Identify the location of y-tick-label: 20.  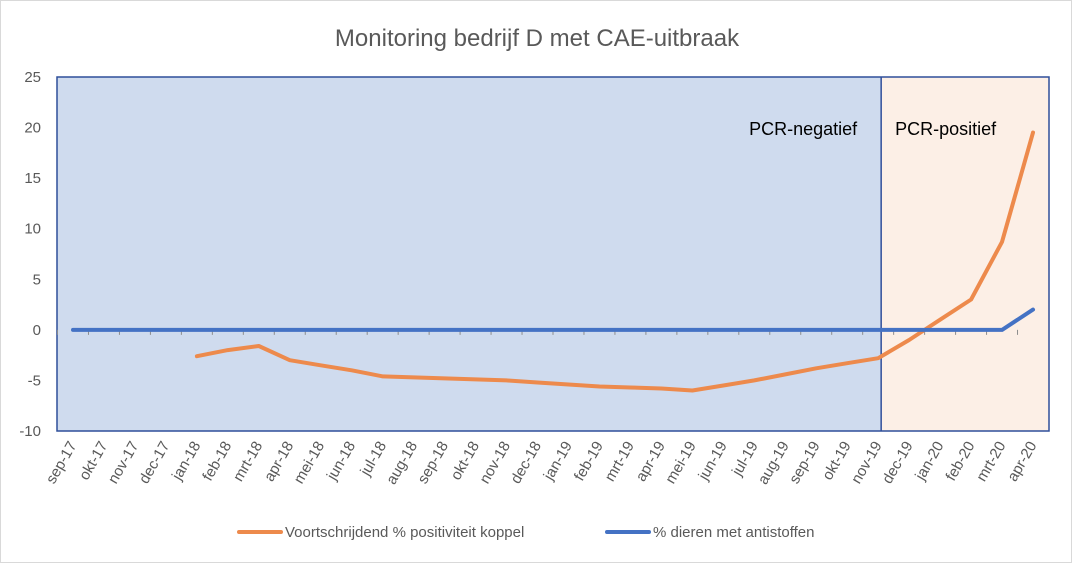
(32, 128).